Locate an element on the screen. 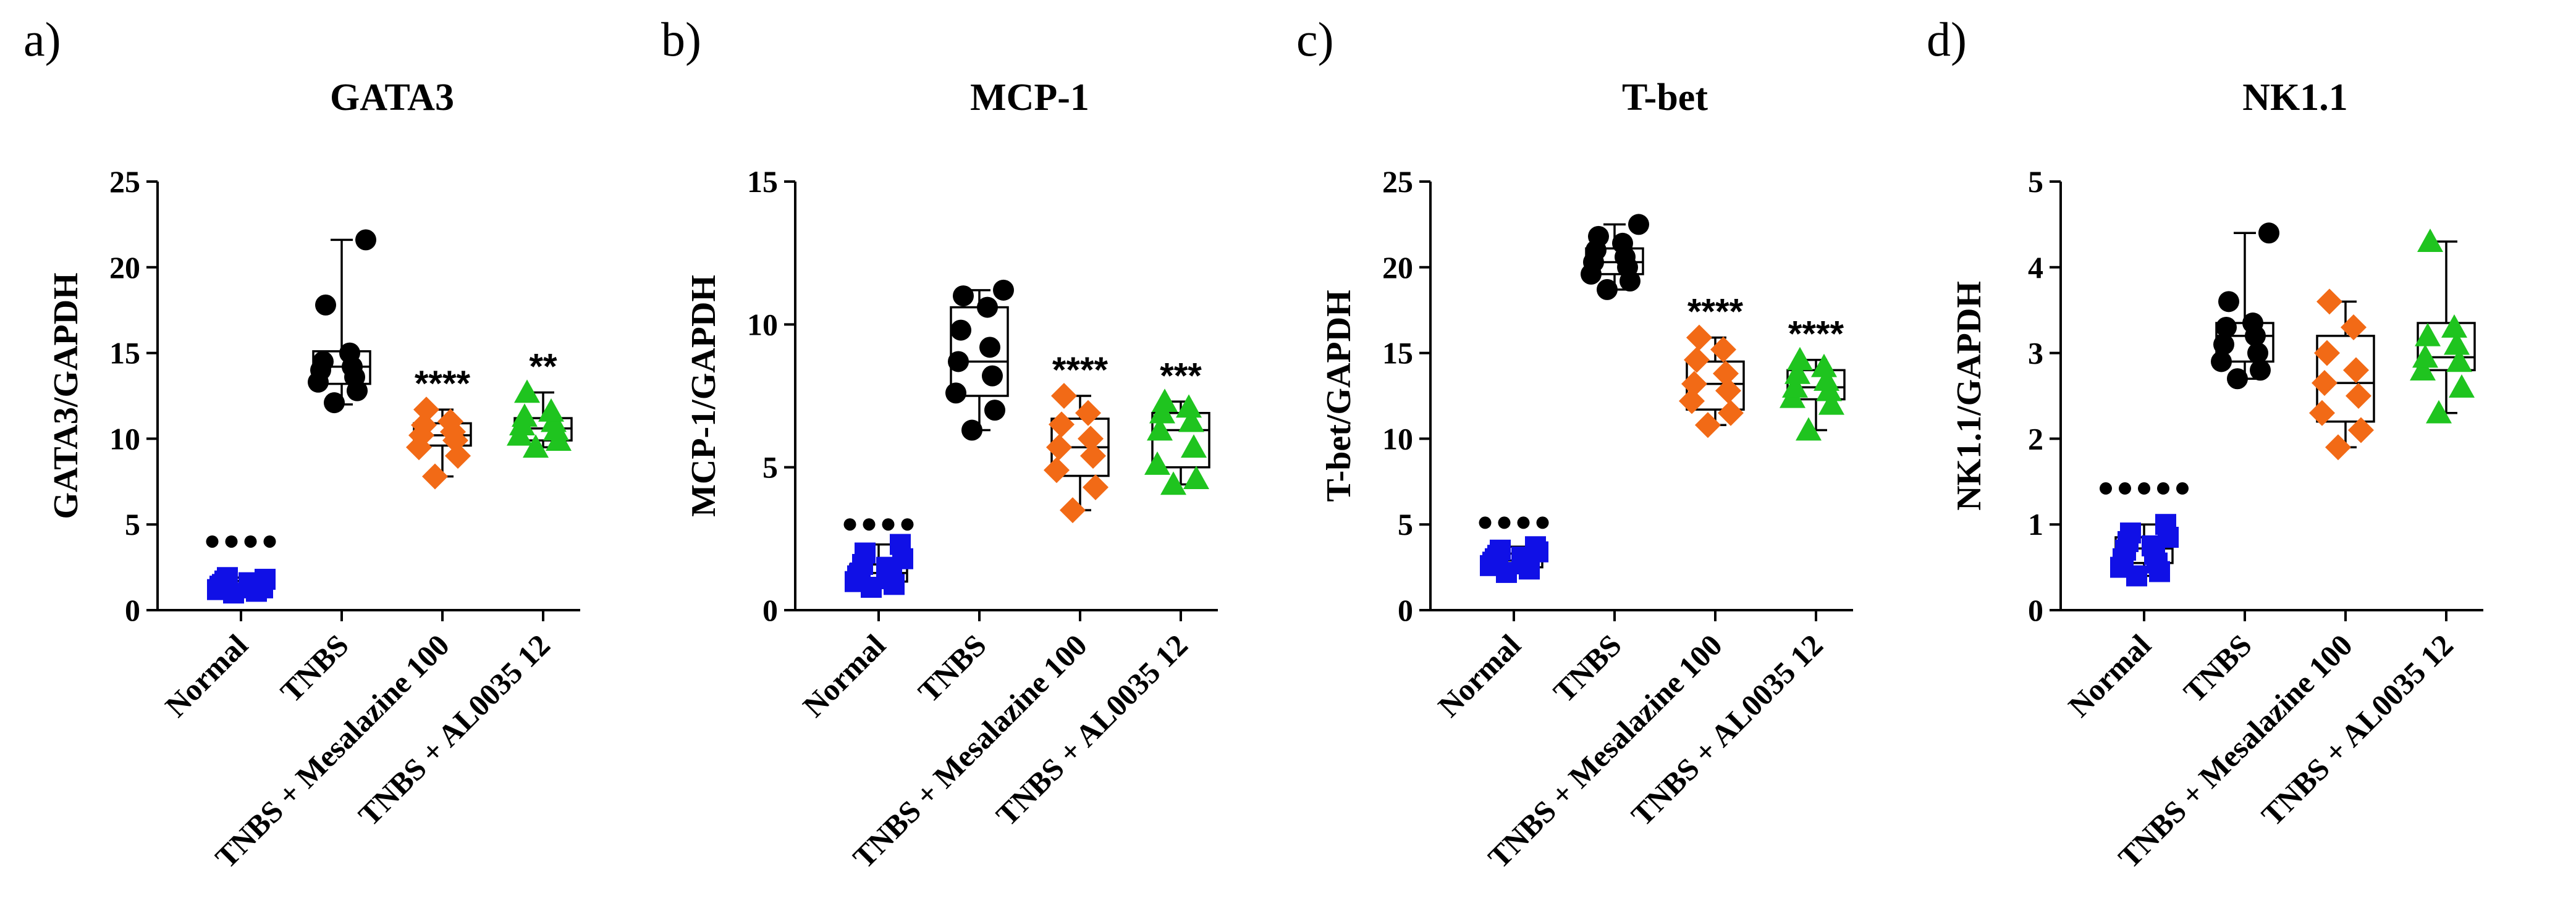 This screenshot has height=914, width=2576. y-tick-label: 10 is located at coordinates (762, 325).